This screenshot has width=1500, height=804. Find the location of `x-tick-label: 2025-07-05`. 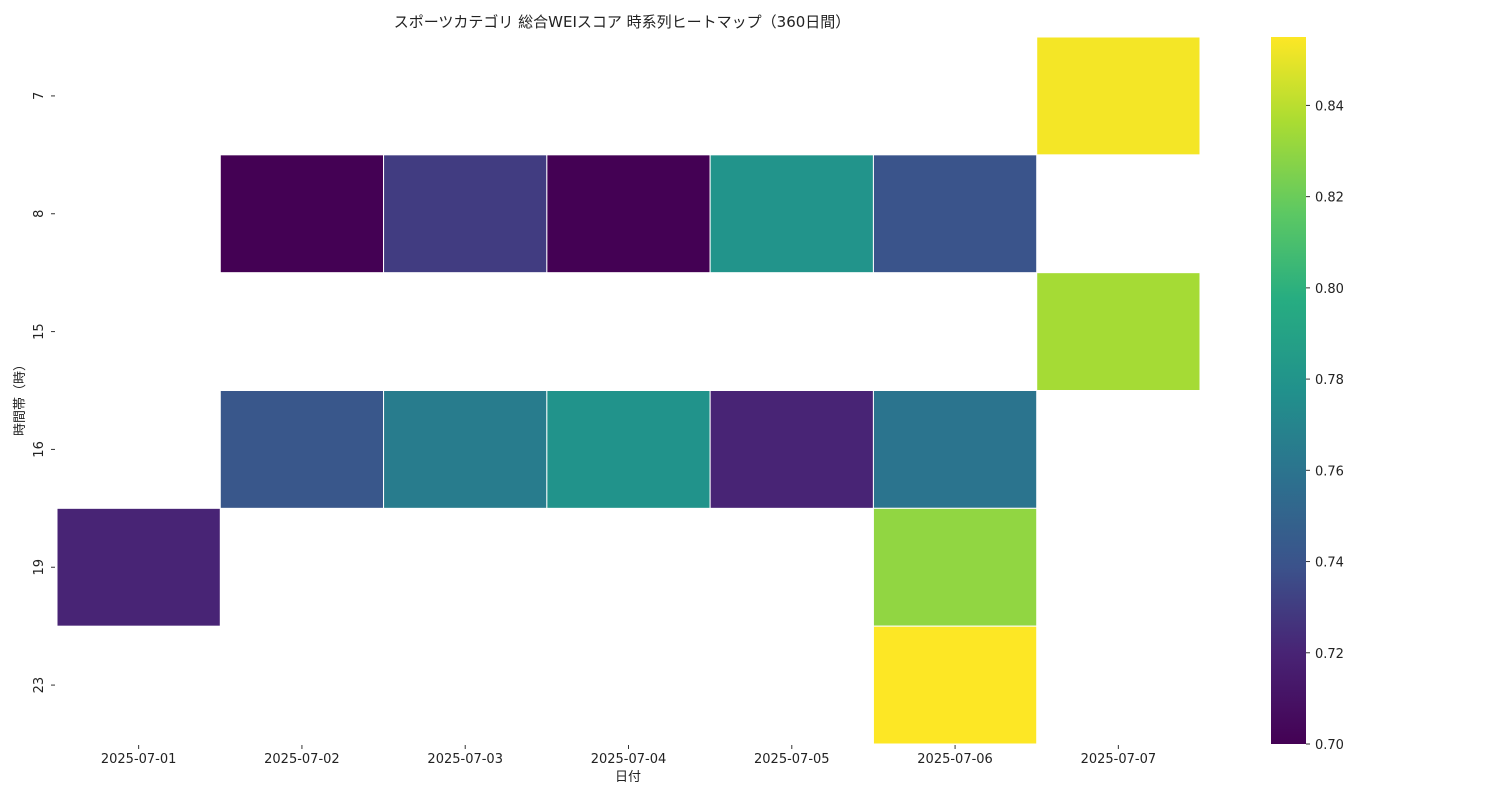

x-tick-label: 2025-07-05 is located at coordinates (792, 759).